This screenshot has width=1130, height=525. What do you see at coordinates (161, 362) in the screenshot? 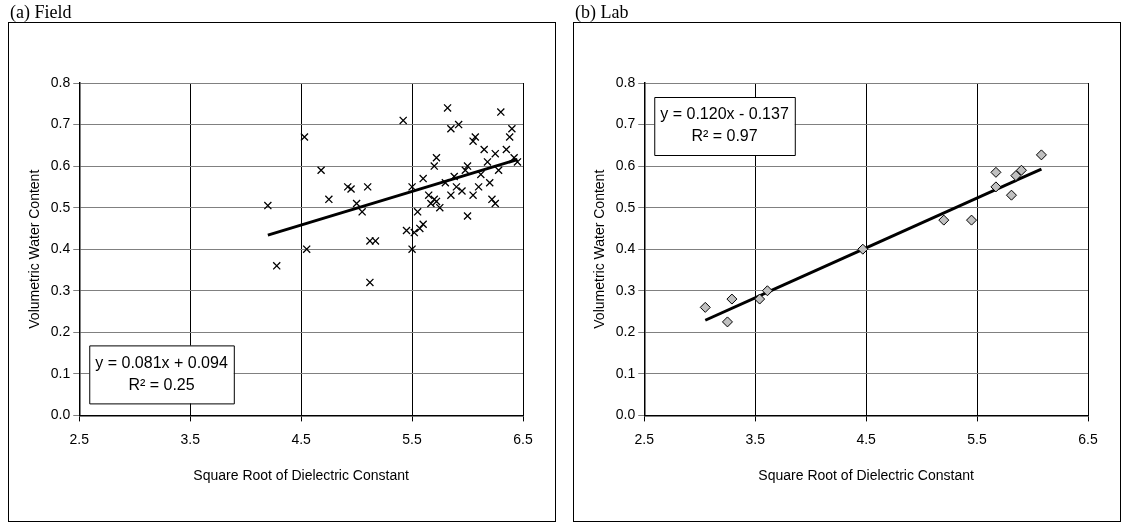
I see `annotation: y = 0.081x + 0.094` at bounding box center [161, 362].